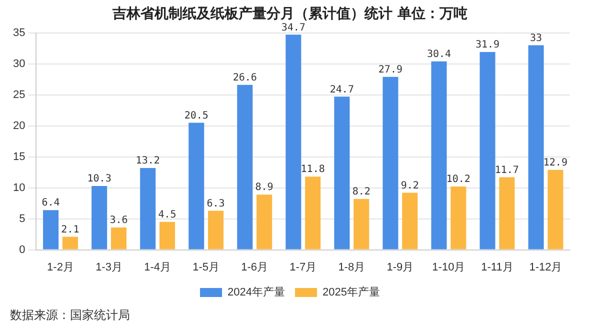  I want to click on data-label: 10.2, so click(458, 180).